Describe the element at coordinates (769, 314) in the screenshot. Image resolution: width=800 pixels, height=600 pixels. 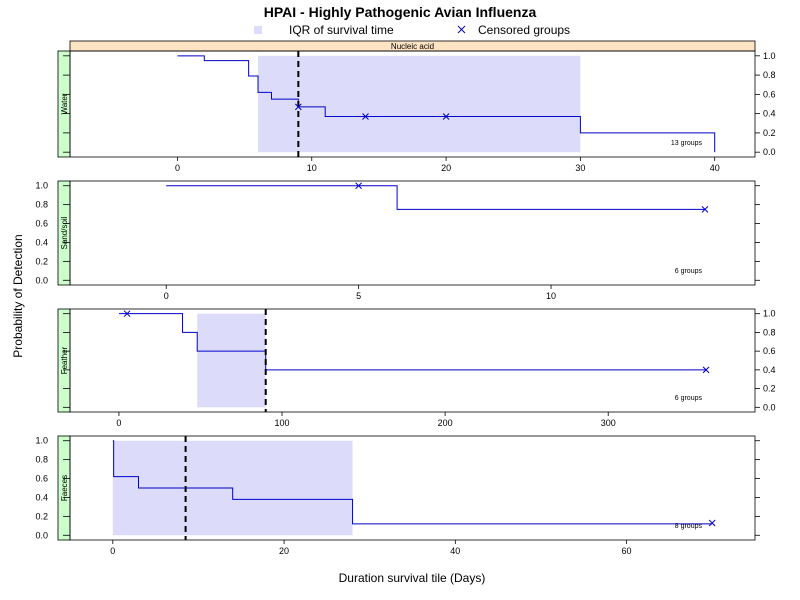
I see `y-tick-label-feather: 1.0` at that location.